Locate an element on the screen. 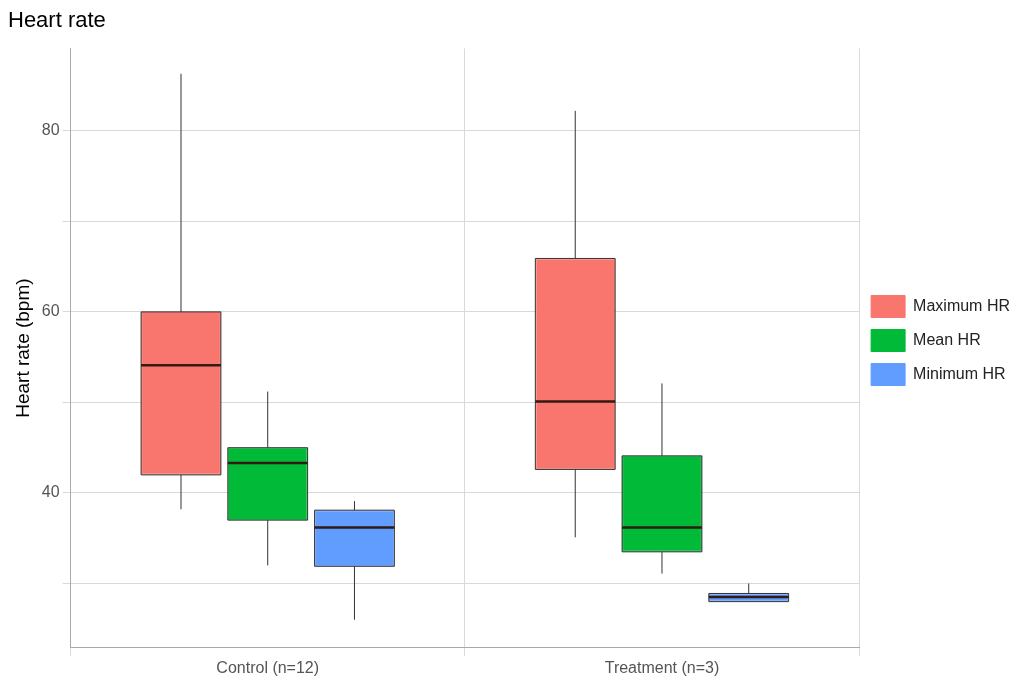 This screenshot has height=689, width=1030. y-tick-label: 40 is located at coordinates (50, 492).